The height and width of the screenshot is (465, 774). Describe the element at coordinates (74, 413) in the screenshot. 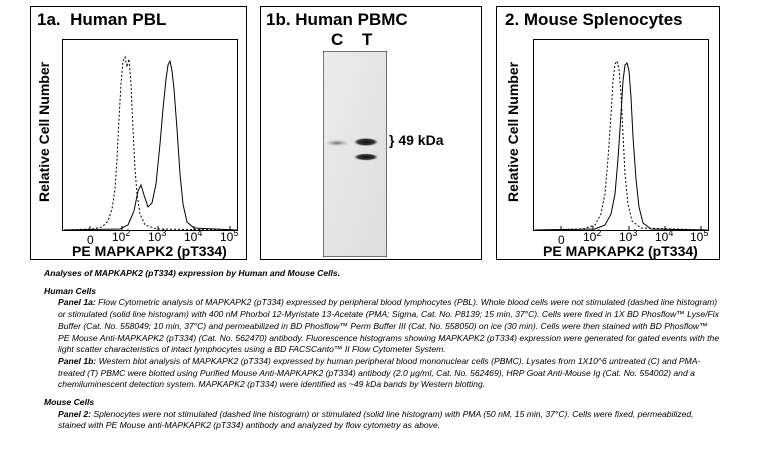

I see `panel-2-description-label: Panel 2:` at that location.